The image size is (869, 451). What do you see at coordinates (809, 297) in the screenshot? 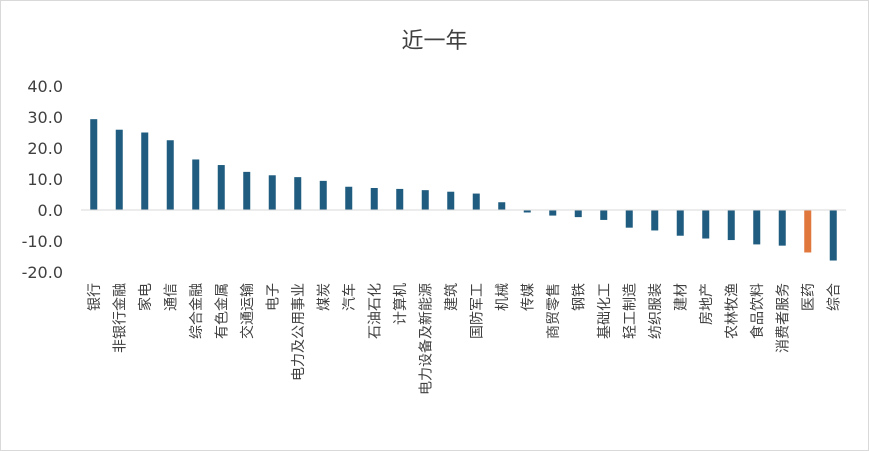
I see `x-tick-label: 医药` at bounding box center [809, 297].